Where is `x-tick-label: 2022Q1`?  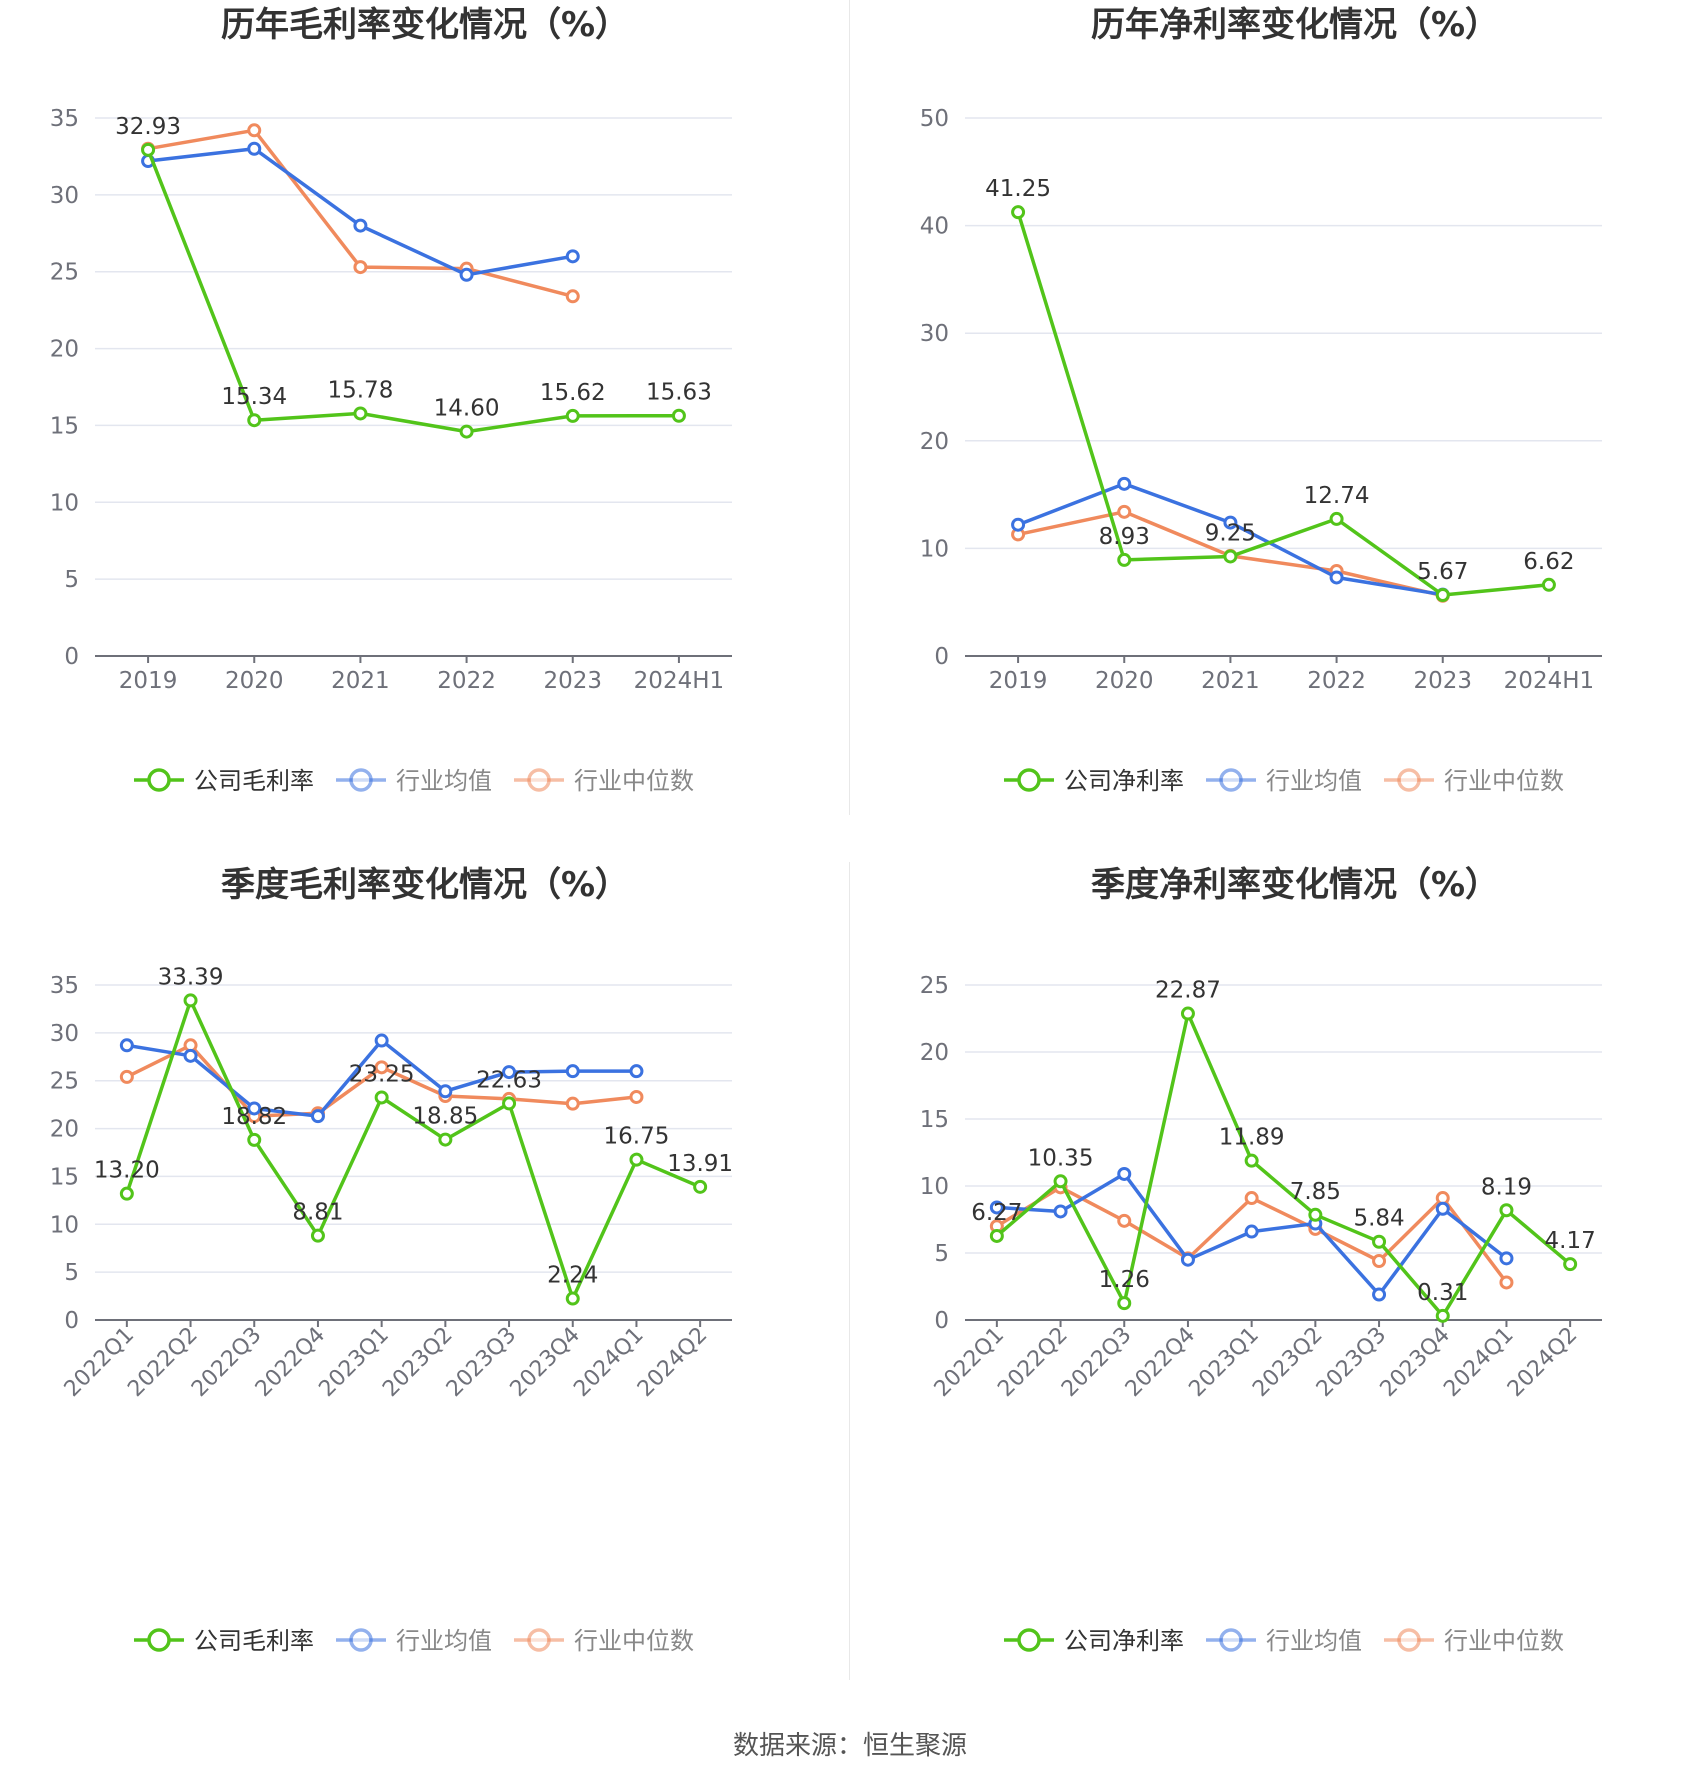
x-tick-label: 2022Q1 is located at coordinates (99, 1362).